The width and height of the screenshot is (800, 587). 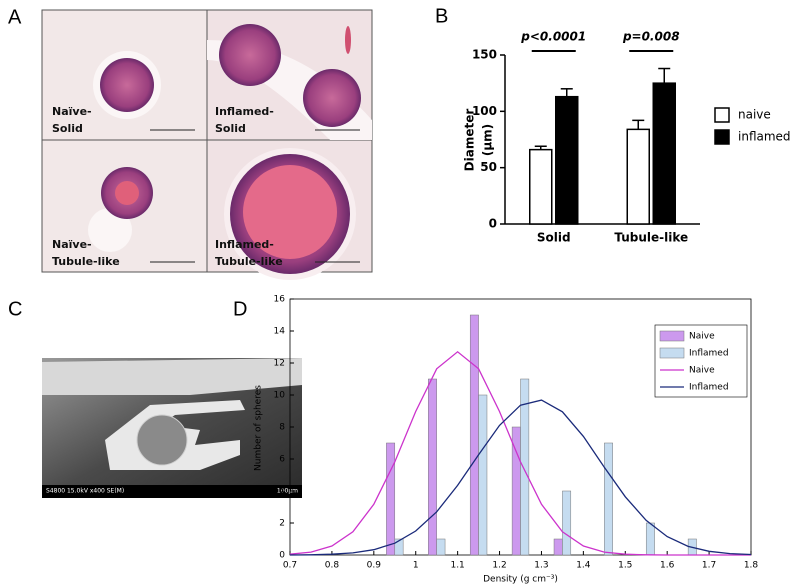 I want to click on sem-scale: 100μm, so click(x=287, y=491).